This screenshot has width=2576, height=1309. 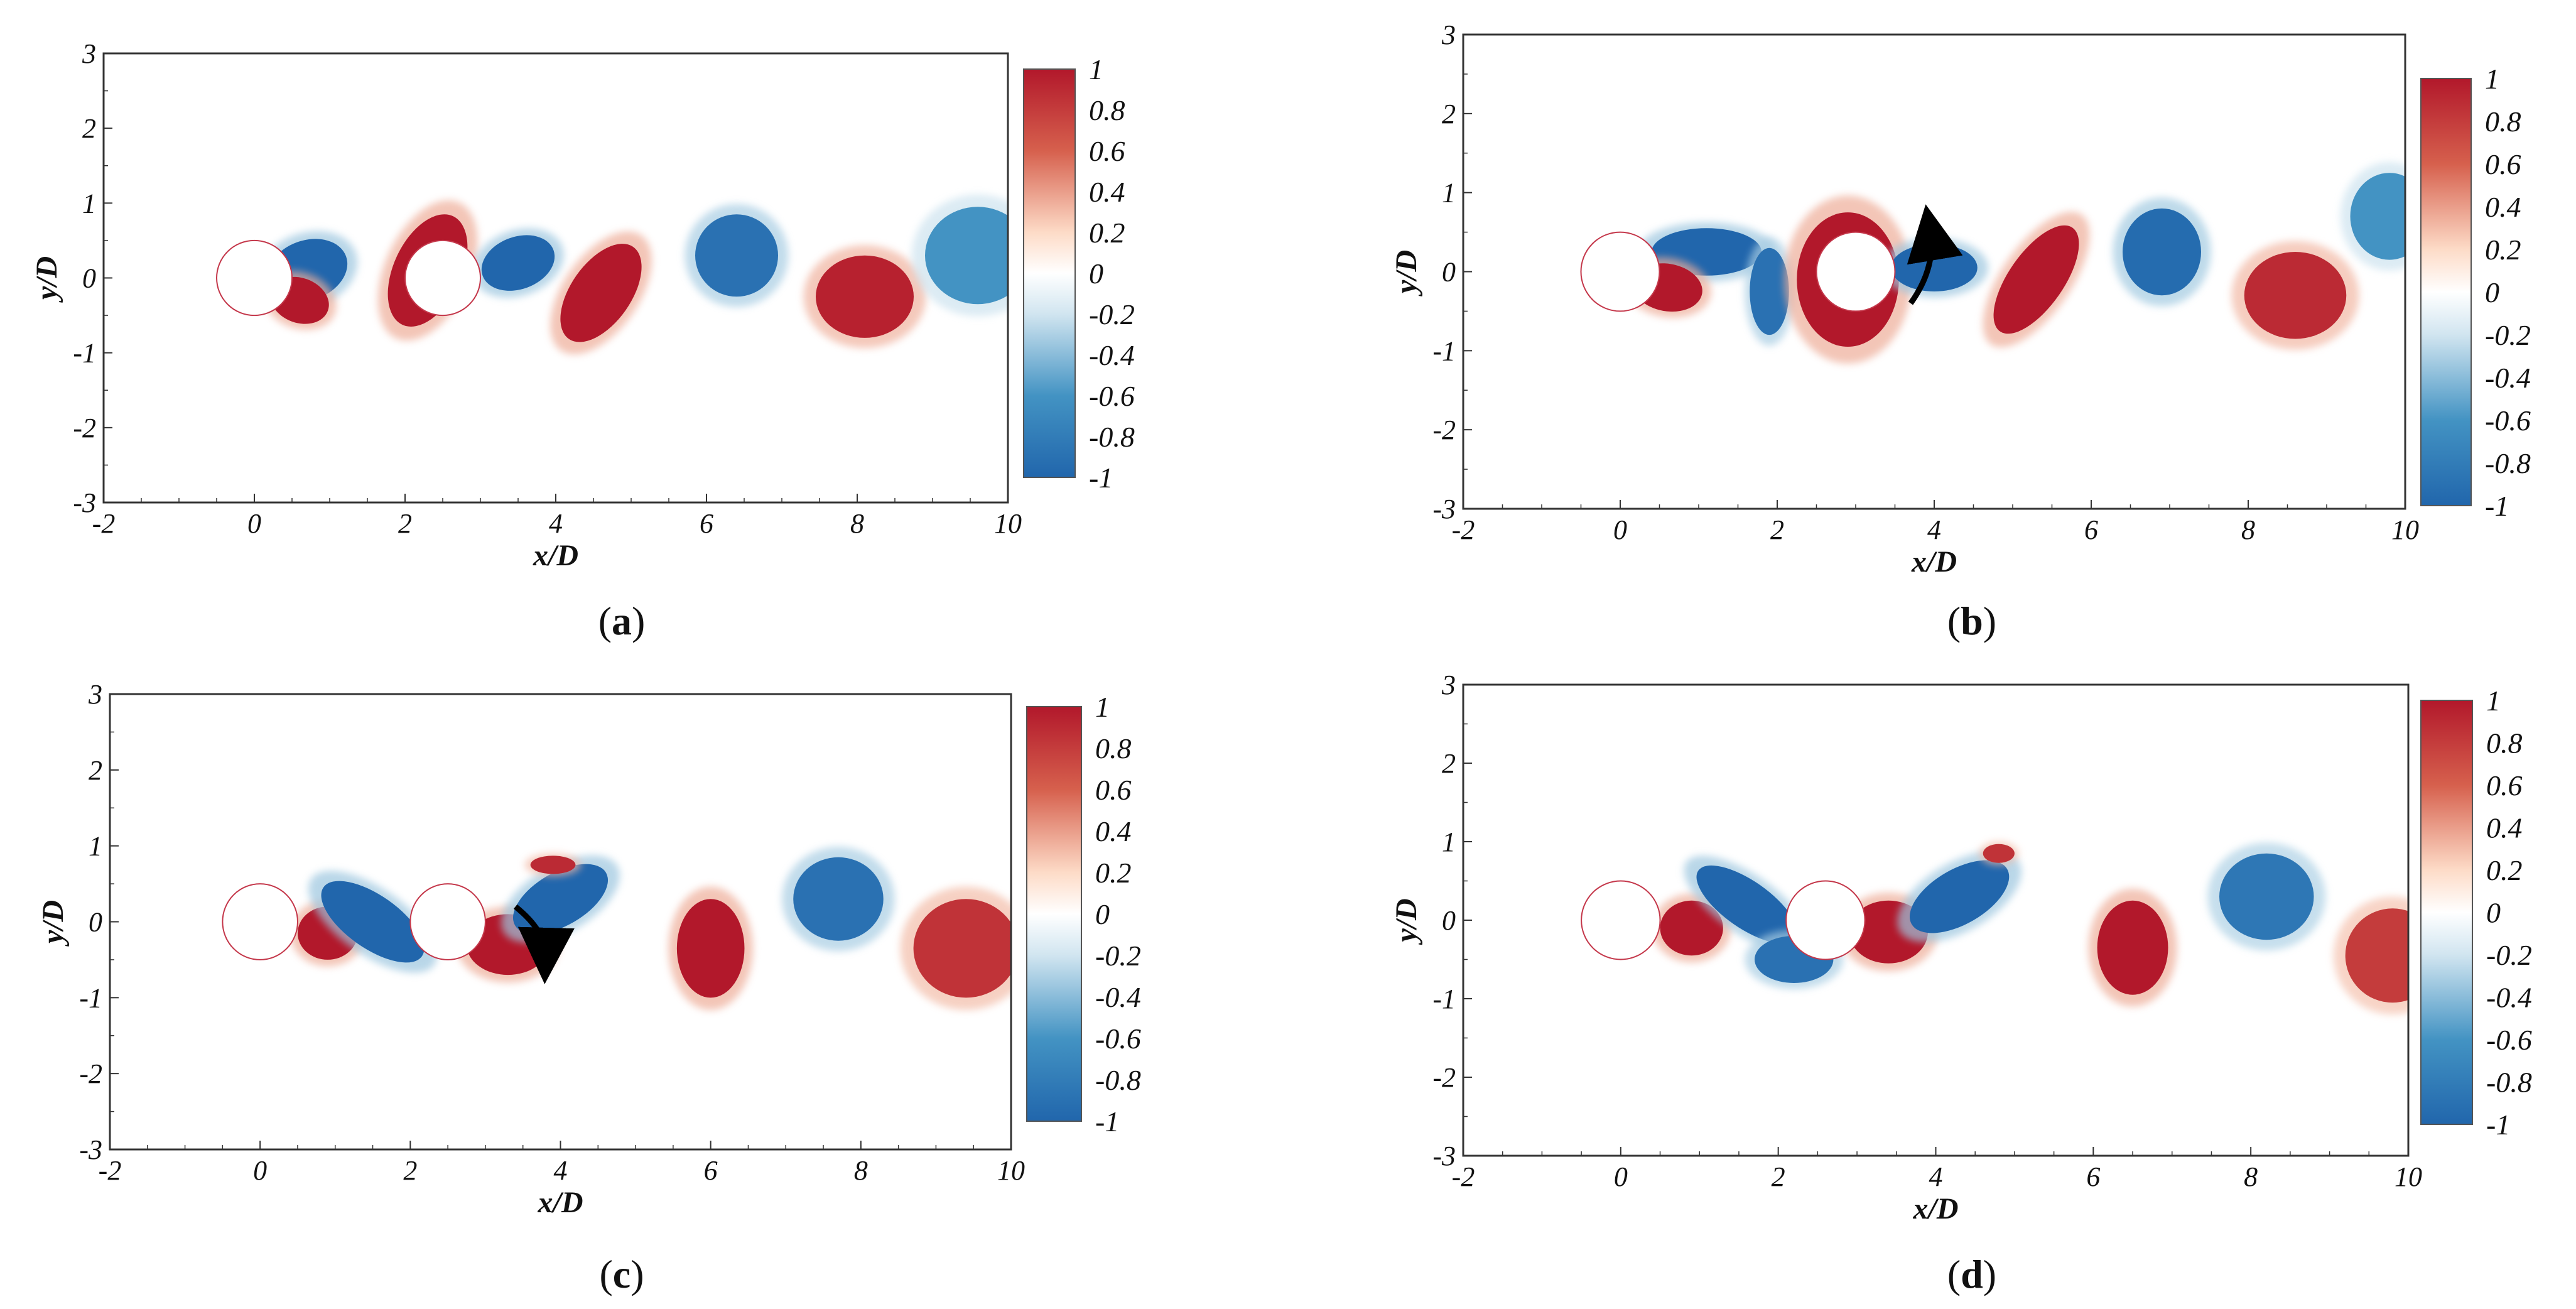 What do you see at coordinates (84, 428) in the screenshot?
I see `y-tick-label: -2` at bounding box center [84, 428].